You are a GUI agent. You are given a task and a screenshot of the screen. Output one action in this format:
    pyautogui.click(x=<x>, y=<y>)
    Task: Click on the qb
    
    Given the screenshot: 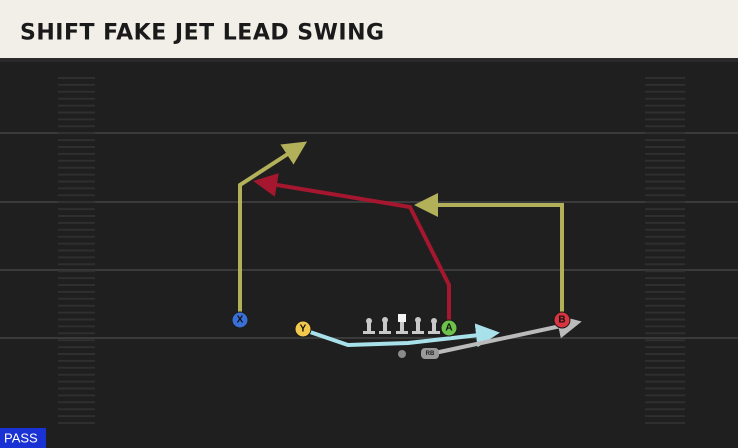 What is the action you would take?
    pyautogui.click(x=402, y=354)
    